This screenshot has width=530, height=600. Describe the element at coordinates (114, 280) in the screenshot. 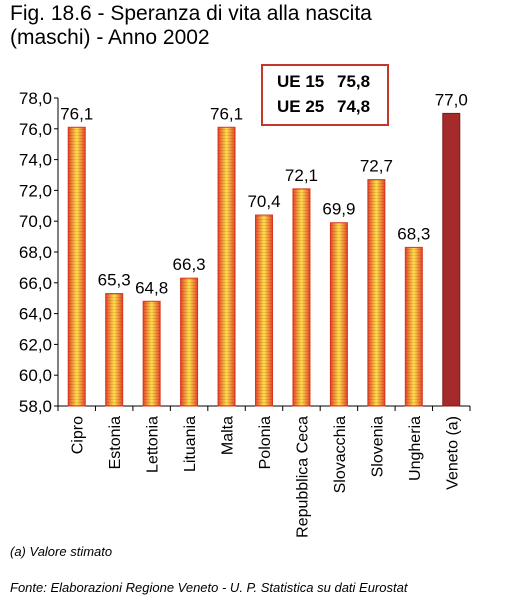

I see `bar-value-label: 65,3` at that location.